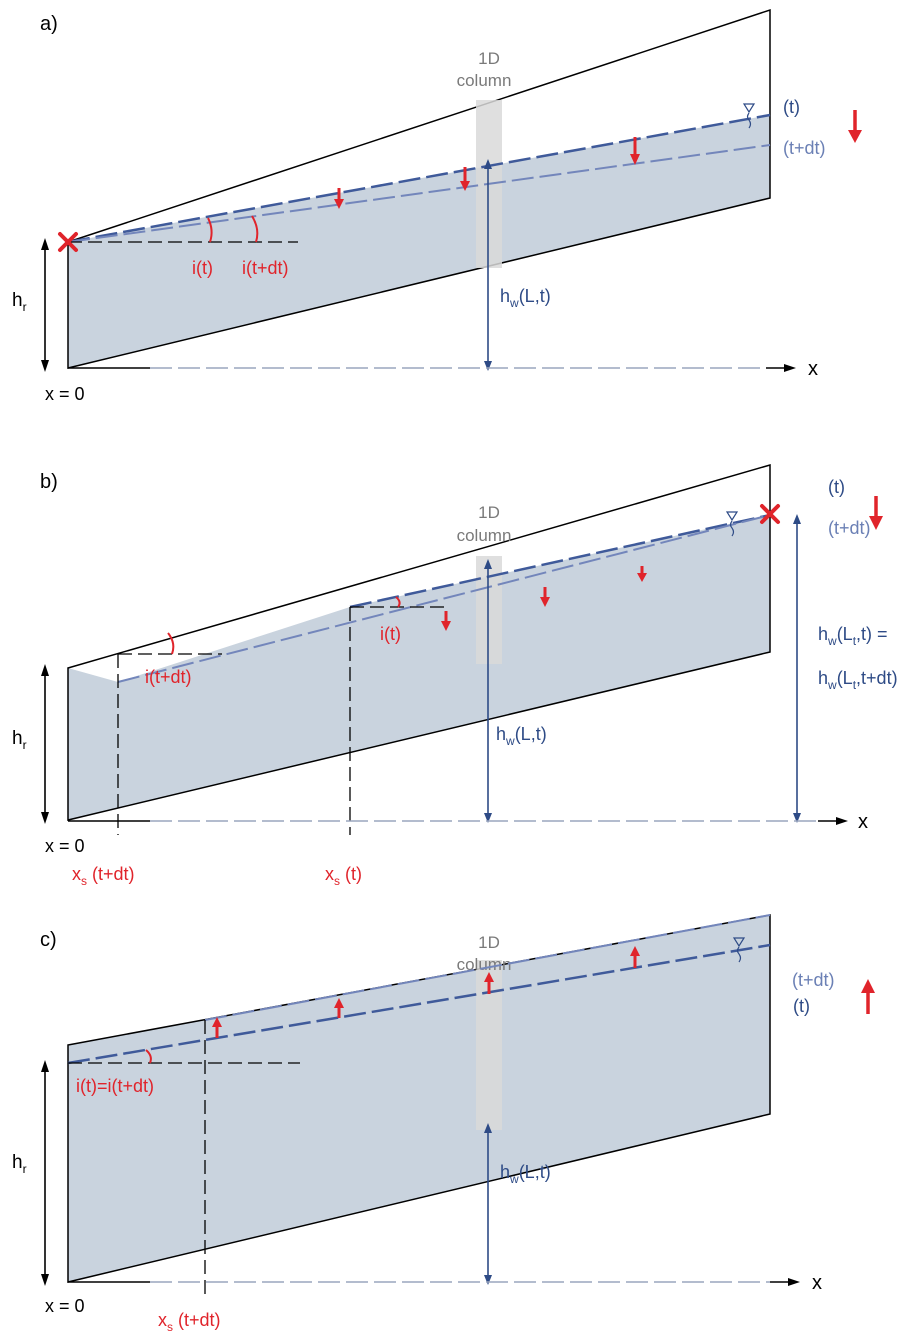 Image resolution: width=923 pixels, height=1337 pixels. Describe the element at coordinates (19, 1164) in the screenshot. I see `panel-c-hr-label: hr` at that location.